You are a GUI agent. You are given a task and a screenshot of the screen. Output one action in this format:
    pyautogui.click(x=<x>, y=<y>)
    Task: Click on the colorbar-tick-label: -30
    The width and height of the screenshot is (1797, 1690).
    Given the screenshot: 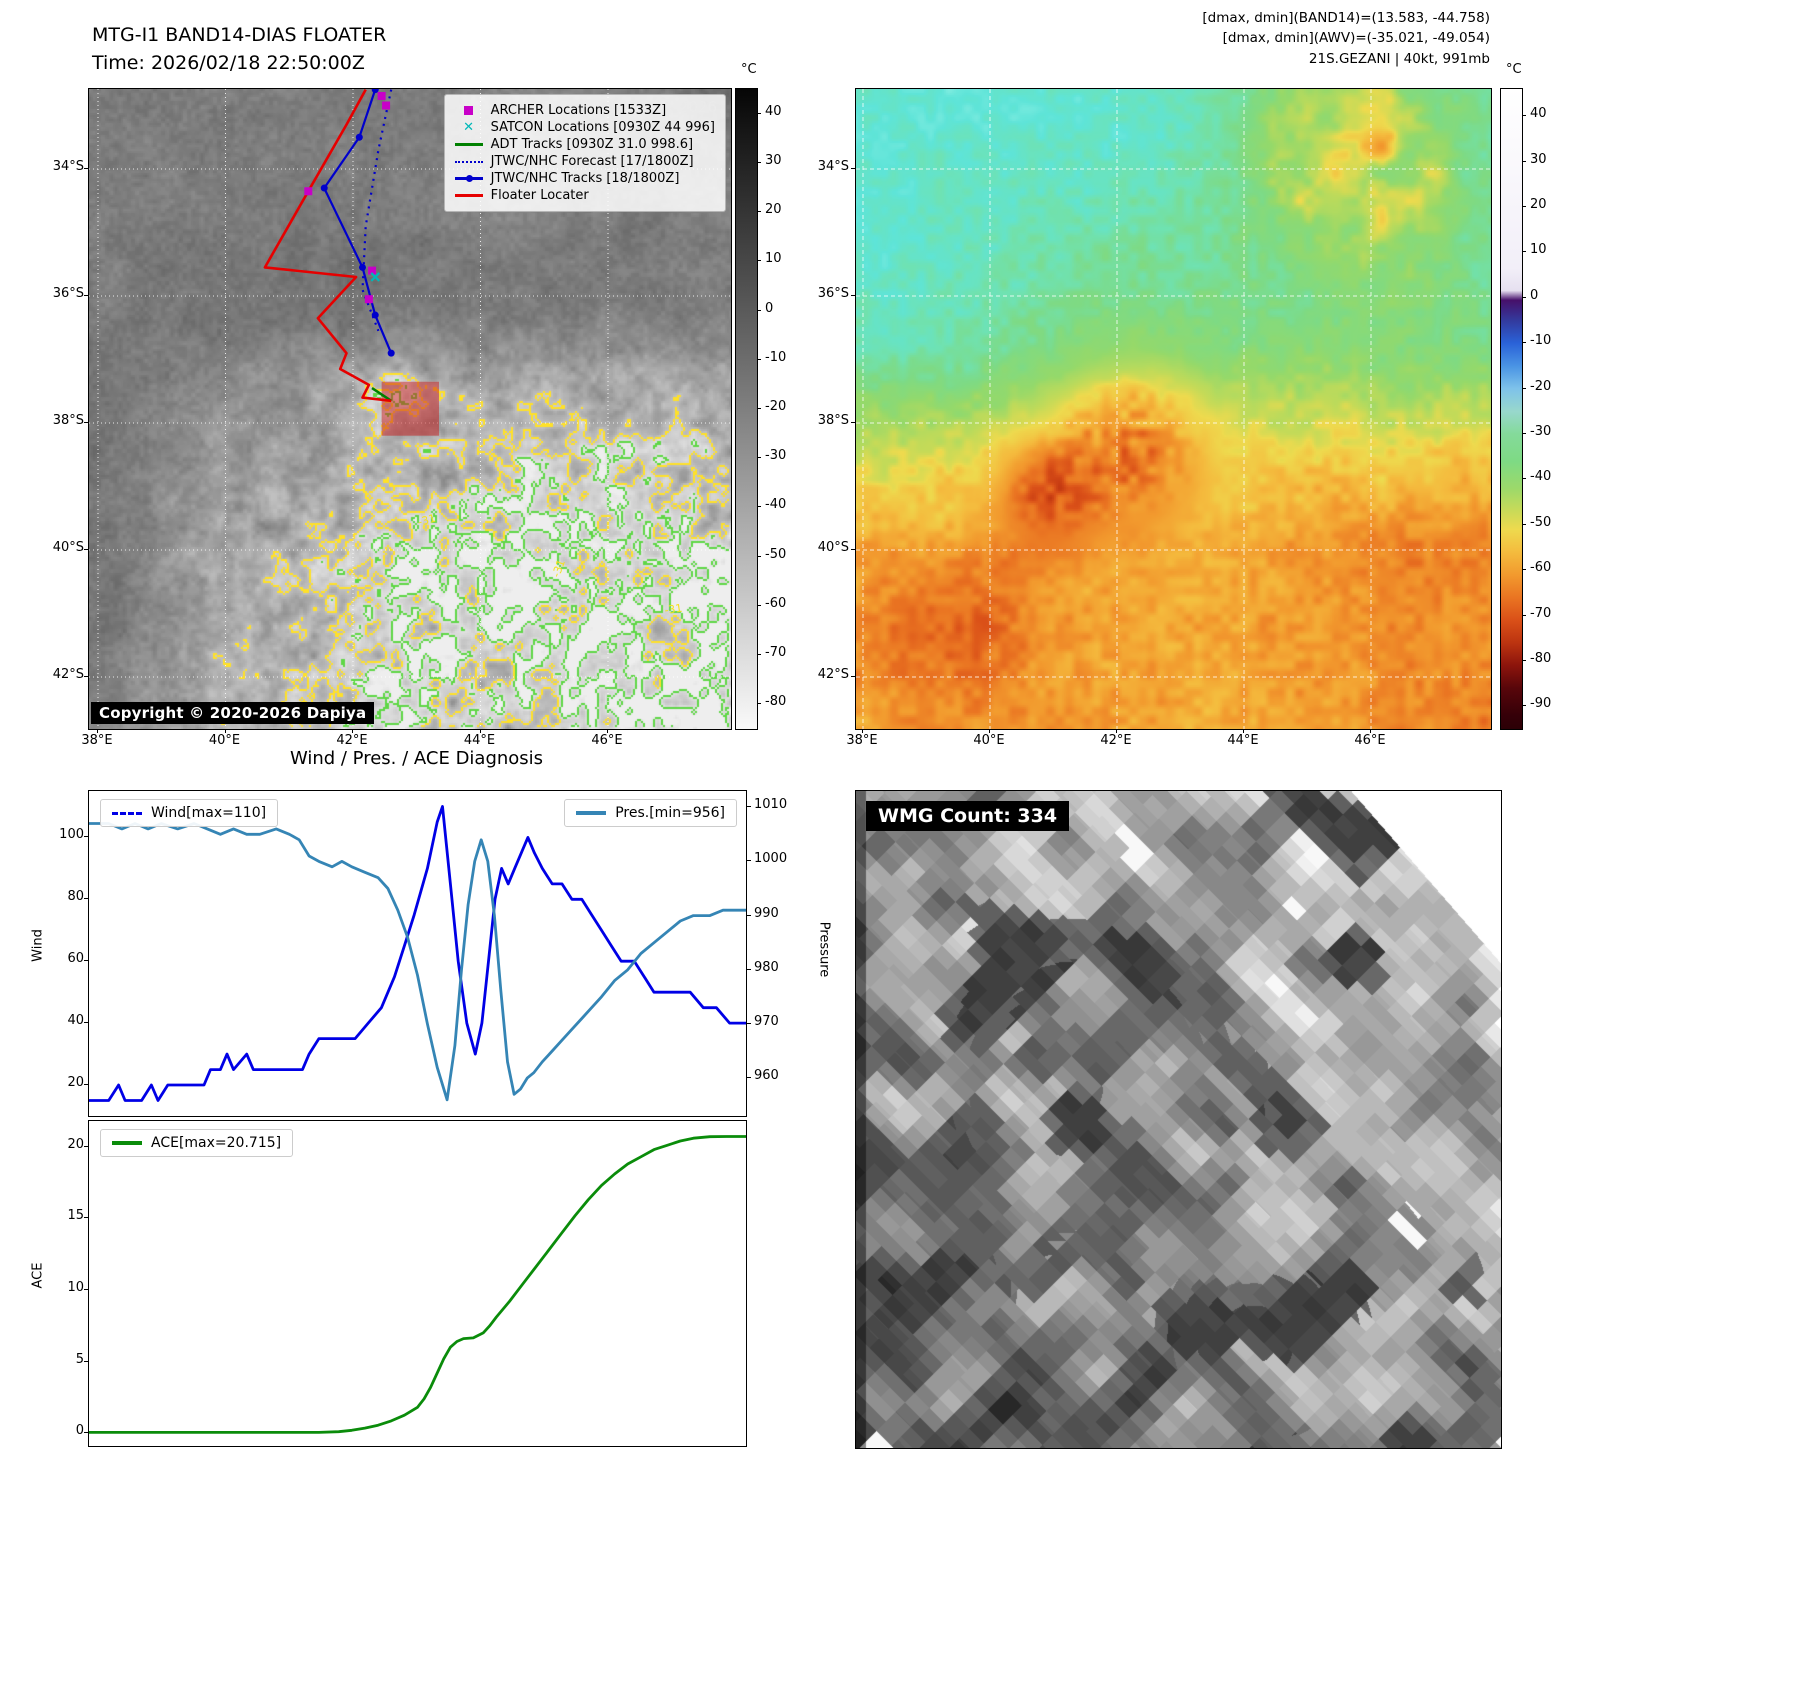 What is the action you would take?
    pyautogui.click(x=1541, y=431)
    